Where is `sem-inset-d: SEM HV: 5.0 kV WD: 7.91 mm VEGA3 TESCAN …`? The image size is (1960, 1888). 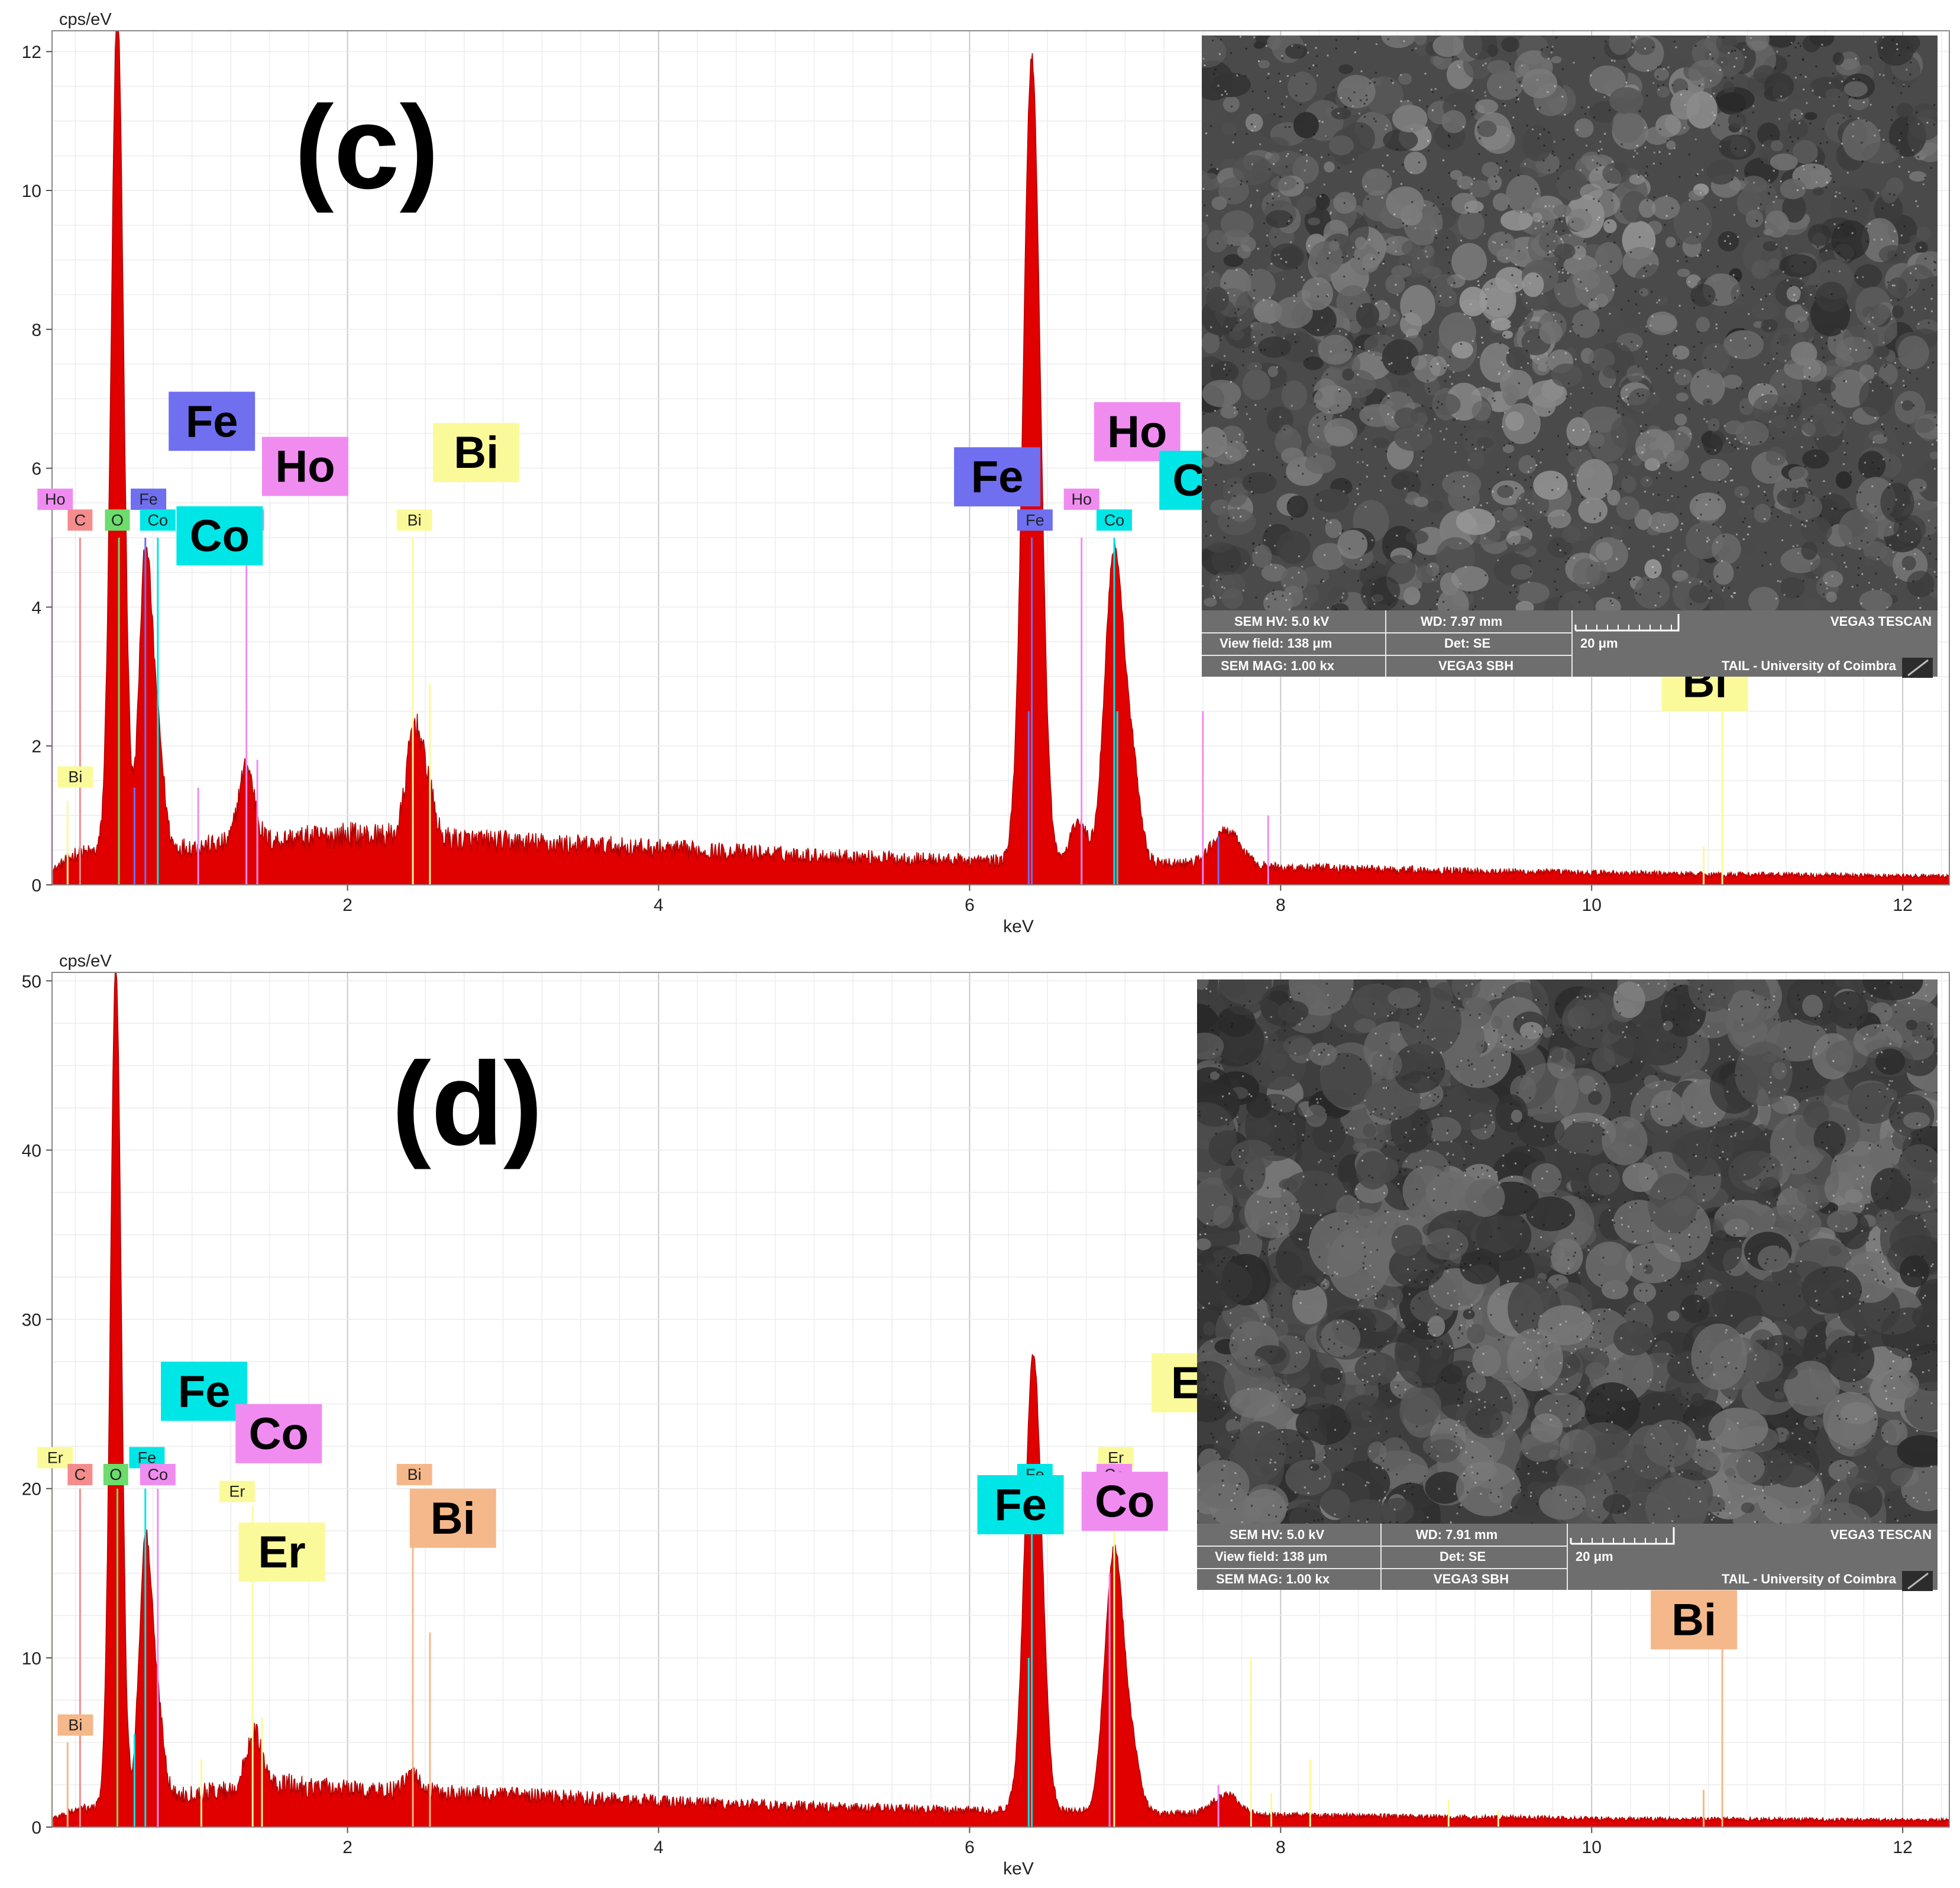 sem-inset-d: SEM HV: 5.0 kV WD: 7.91 mm VEGA3 TESCAN … is located at coordinates (1567, 1284).